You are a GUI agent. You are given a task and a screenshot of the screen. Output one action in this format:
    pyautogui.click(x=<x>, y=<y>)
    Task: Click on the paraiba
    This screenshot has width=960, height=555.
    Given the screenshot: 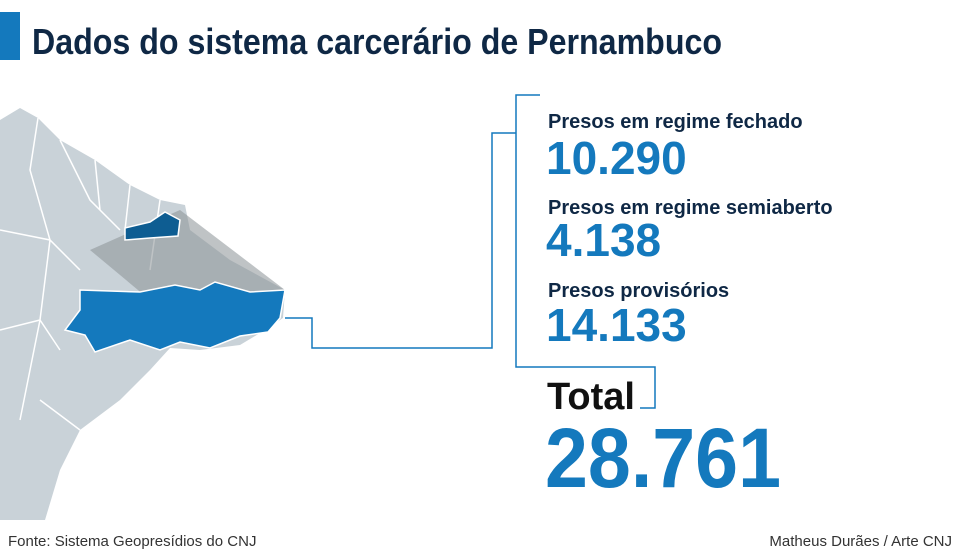 What is the action you would take?
    pyautogui.click(x=152, y=226)
    